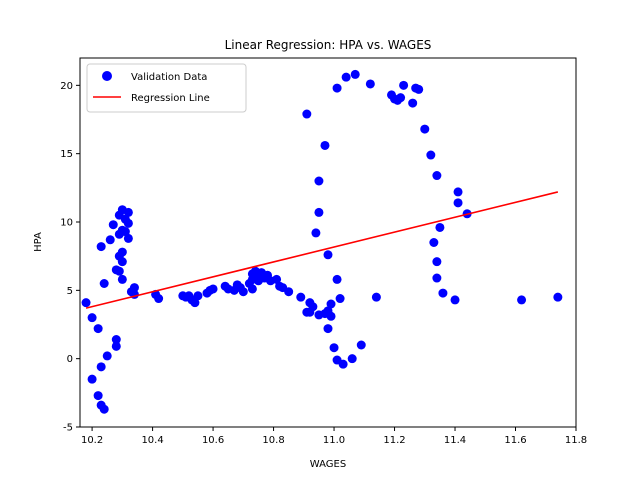 The image size is (640, 480). I want to click on x-axis-ticks: 10.2 10.4 10.6 10.8 11.0 11.2 11.4 11.6 11.8, so click(334, 436).